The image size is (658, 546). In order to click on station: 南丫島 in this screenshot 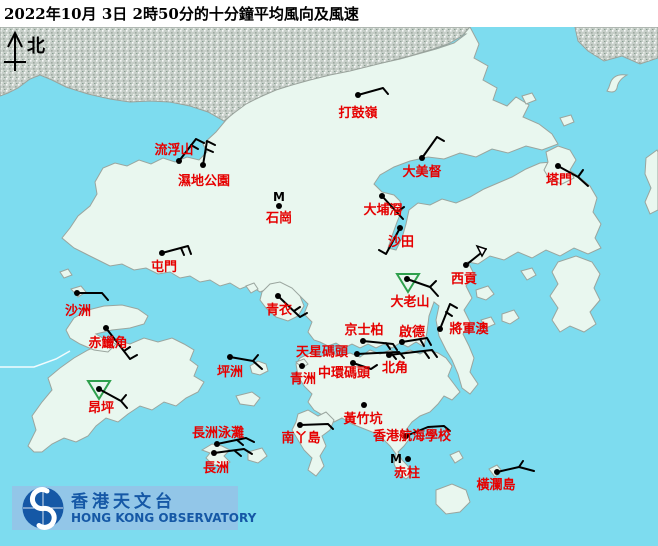, I will do `click(307, 434)`.